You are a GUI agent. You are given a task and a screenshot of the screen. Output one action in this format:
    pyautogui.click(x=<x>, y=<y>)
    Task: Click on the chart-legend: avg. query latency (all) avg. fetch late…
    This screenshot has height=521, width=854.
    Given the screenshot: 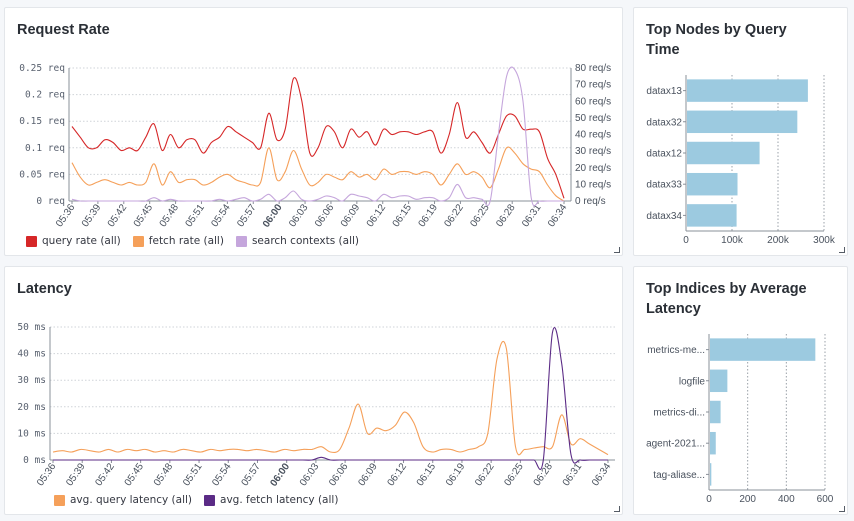 What is the action you would take?
    pyautogui.click(x=196, y=500)
    